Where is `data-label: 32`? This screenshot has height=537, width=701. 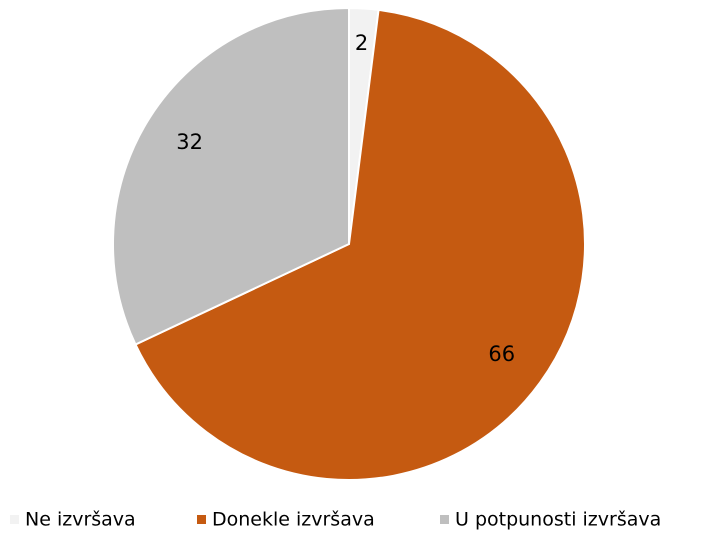
data-label: 32 is located at coordinates (189, 142).